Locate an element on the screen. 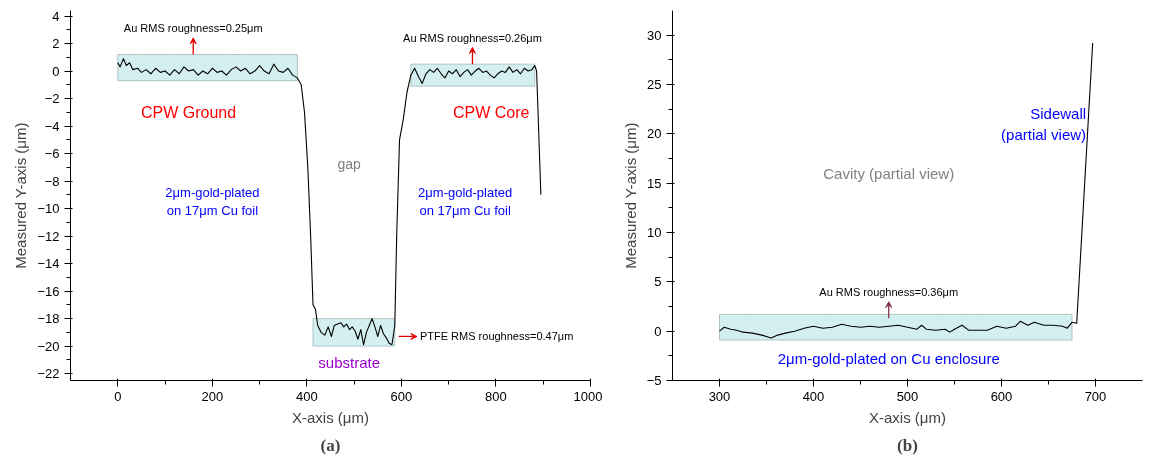 This screenshot has width=1172, height=476. annotation: Au RMS roughness=0.25μm is located at coordinates (193, 28).